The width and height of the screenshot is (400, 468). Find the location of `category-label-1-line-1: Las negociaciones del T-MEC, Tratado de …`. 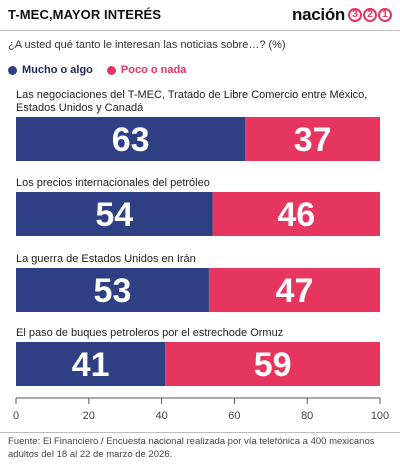

category-label-1-line-1: Las negociaciones del T-MEC, Tratado de … is located at coordinates (191, 95).